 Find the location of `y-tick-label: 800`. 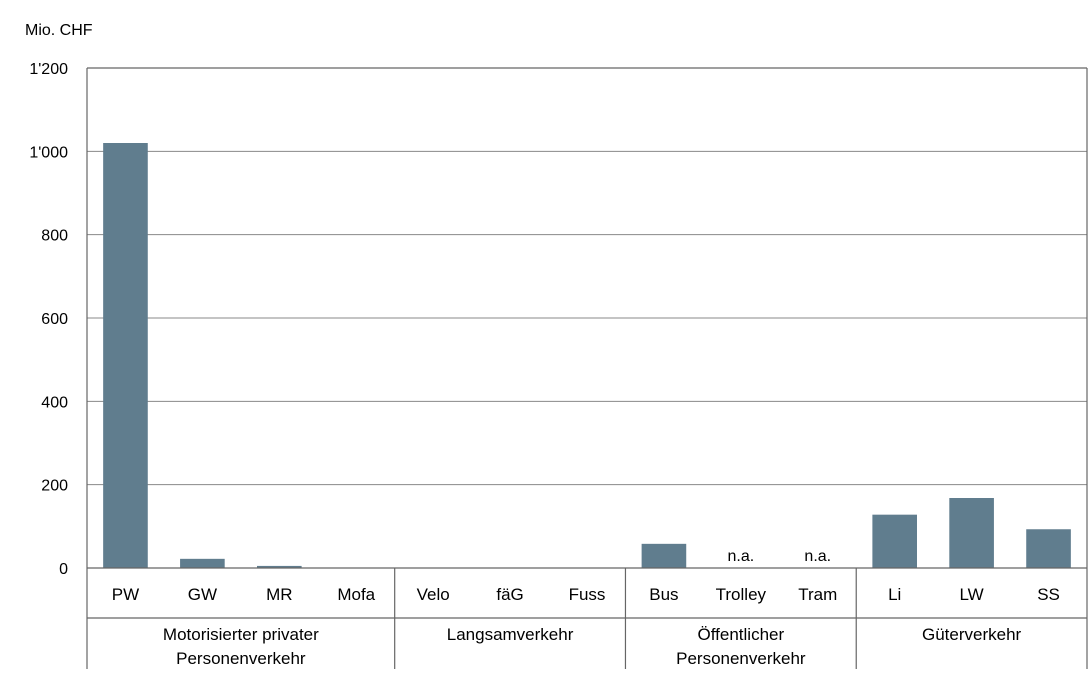

y-tick-label: 800 is located at coordinates (54, 236).